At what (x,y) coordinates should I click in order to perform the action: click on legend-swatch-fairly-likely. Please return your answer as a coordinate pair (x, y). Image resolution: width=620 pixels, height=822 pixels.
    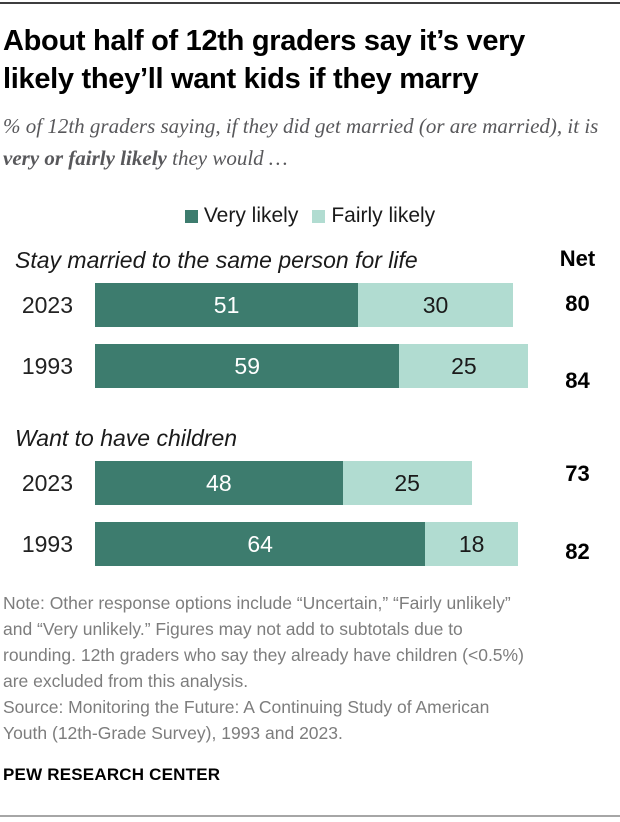
    Looking at the image, I should click on (319, 216).